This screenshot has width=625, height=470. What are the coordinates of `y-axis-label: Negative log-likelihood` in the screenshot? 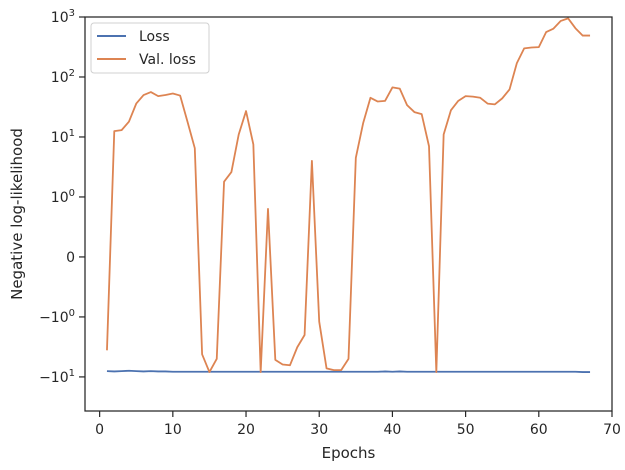 It's located at (17, 214).